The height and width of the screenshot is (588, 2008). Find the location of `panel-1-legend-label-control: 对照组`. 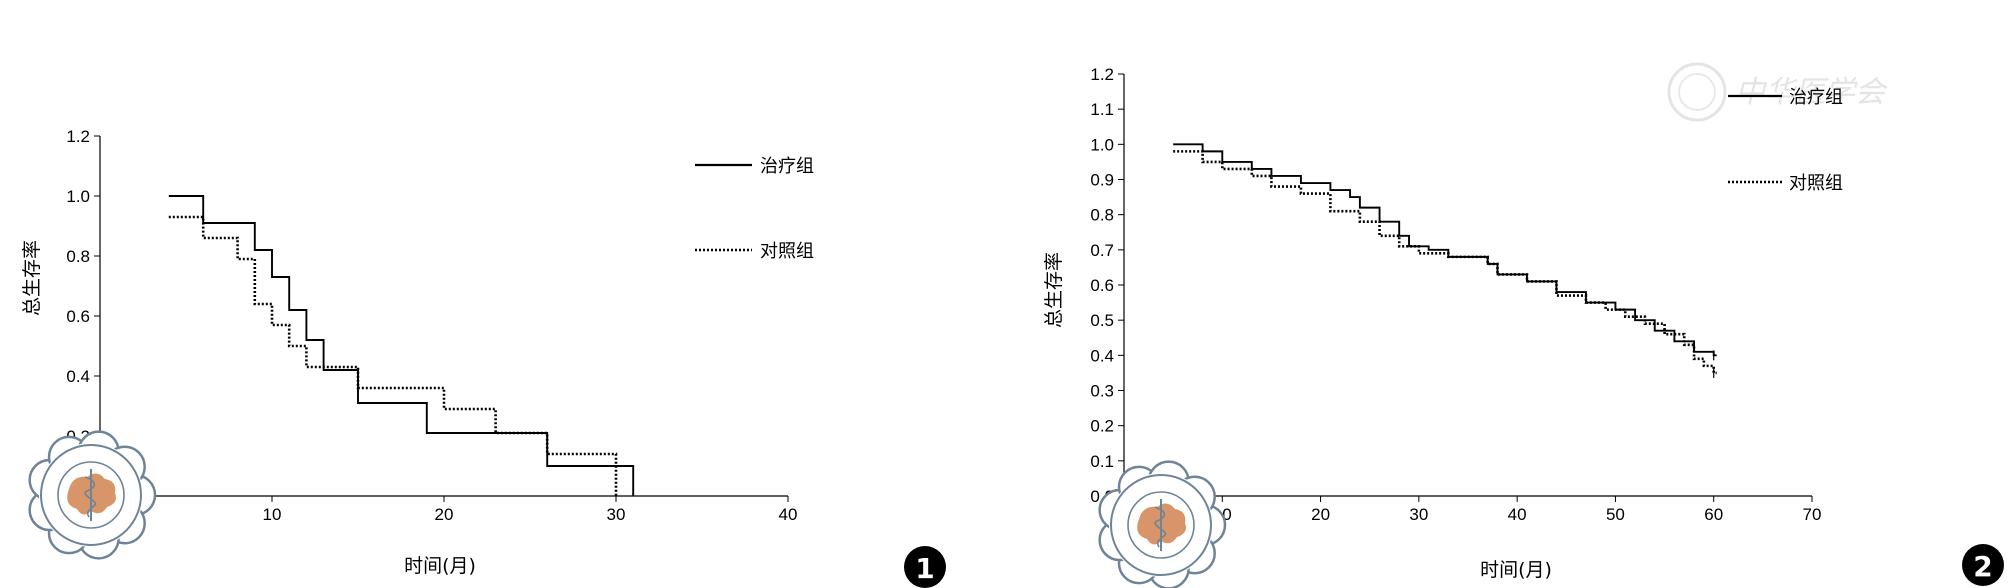

panel-1-legend-label-control: 对照组 is located at coordinates (787, 251).